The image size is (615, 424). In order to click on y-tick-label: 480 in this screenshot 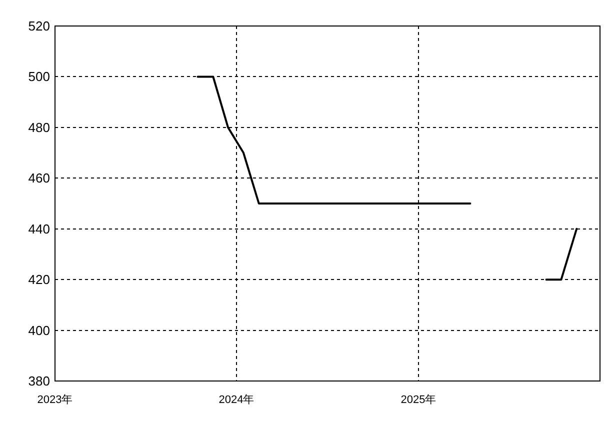, I will do `click(39, 127)`.